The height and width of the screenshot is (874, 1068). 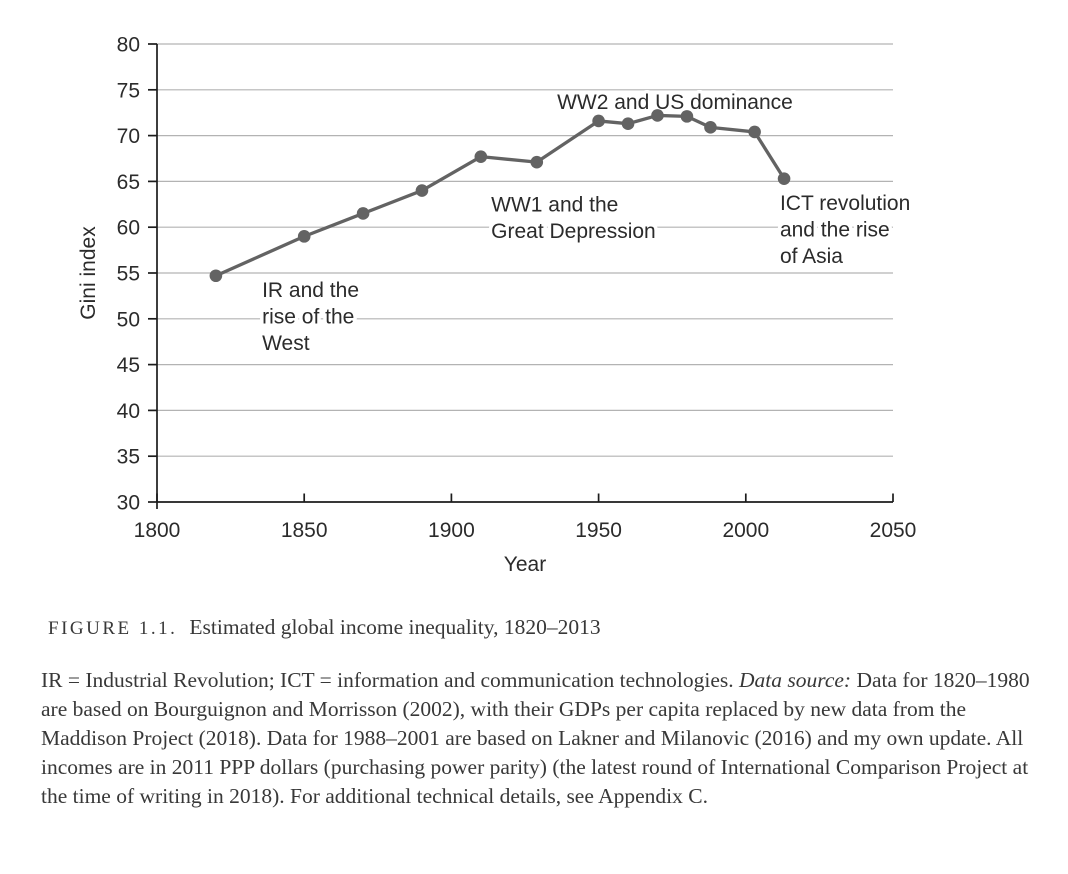 I want to click on y-tick-label: 50, so click(x=128, y=319).